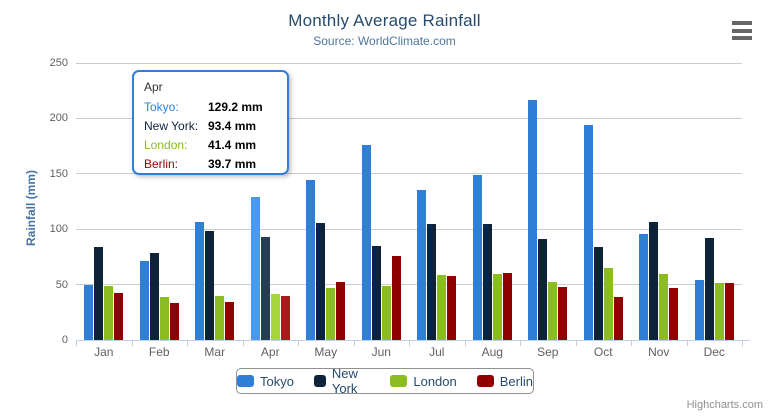 The height and width of the screenshot is (416, 769). Describe the element at coordinates (232, 164) in the screenshot. I see `tooltip-series-value: 39.7 mm` at that location.